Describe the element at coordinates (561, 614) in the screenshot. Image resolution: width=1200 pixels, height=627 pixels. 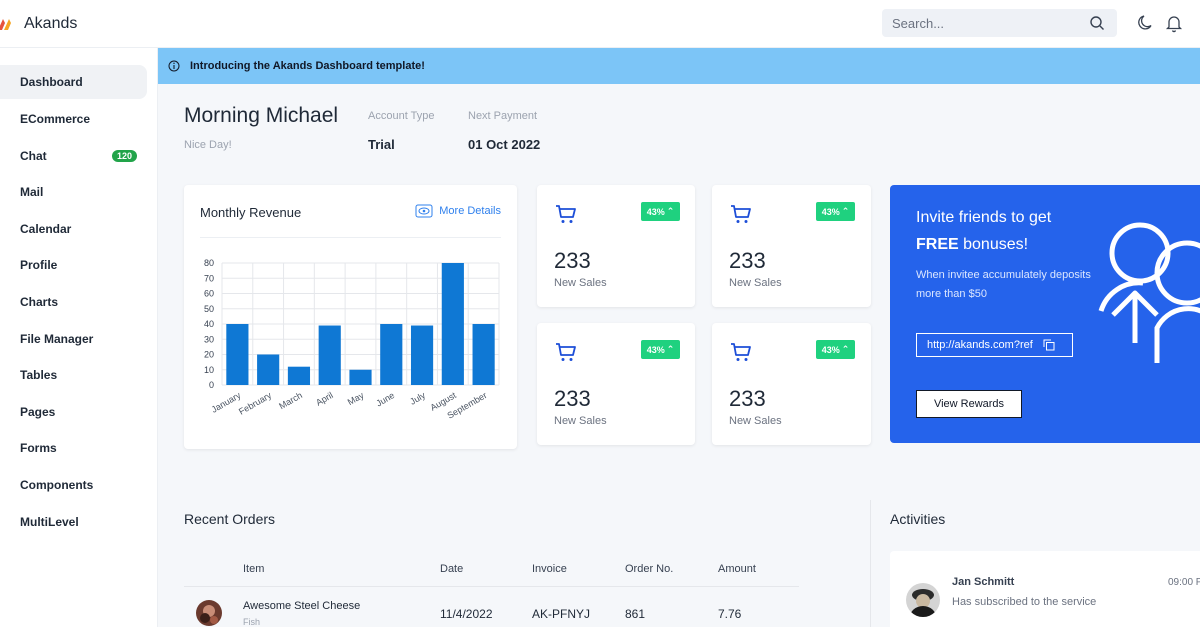
I see `order-invoice: AK-PFNYJ` at that location.